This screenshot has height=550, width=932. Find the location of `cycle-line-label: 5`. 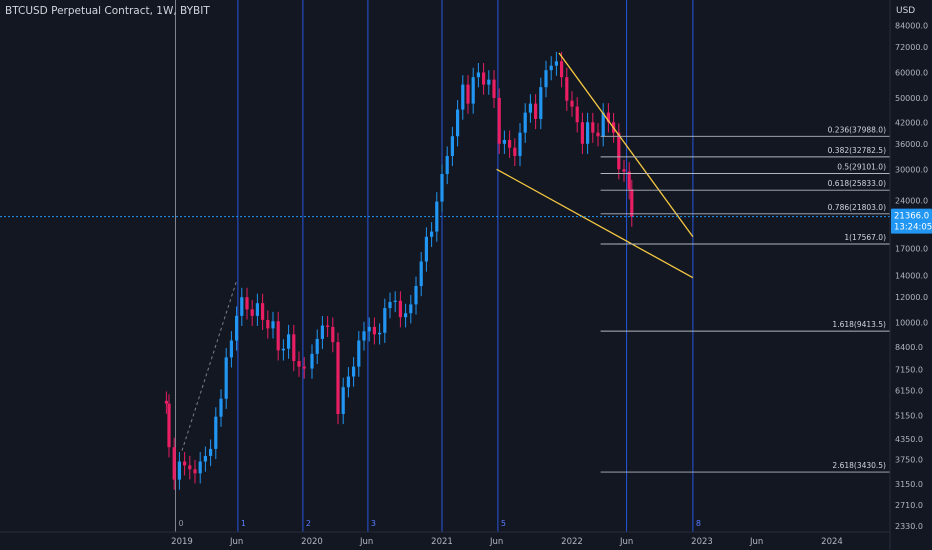

cycle-line-label: 5 is located at coordinates (503, 523).